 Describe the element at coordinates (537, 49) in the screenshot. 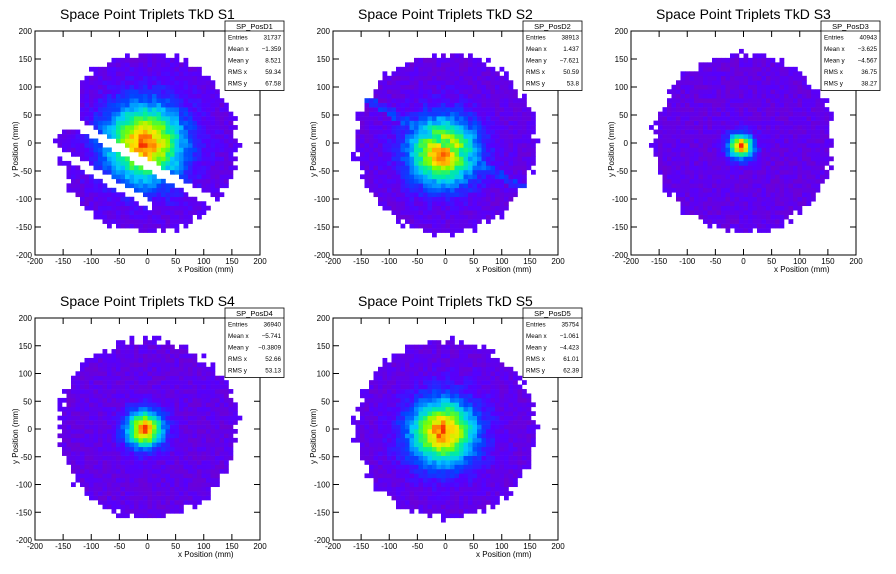

I see `stats-key: Mean x` at that location.